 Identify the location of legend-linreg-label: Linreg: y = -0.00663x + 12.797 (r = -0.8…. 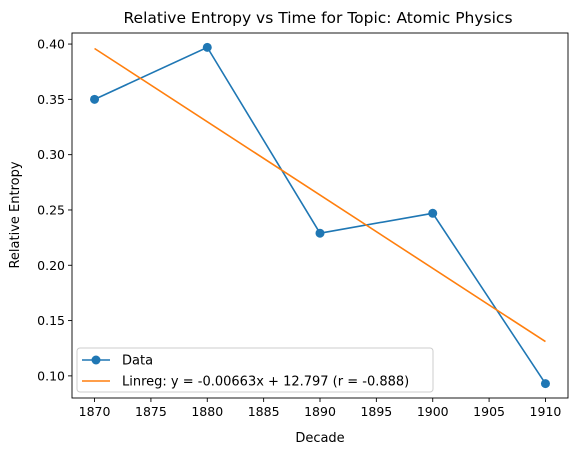
(265, 382).